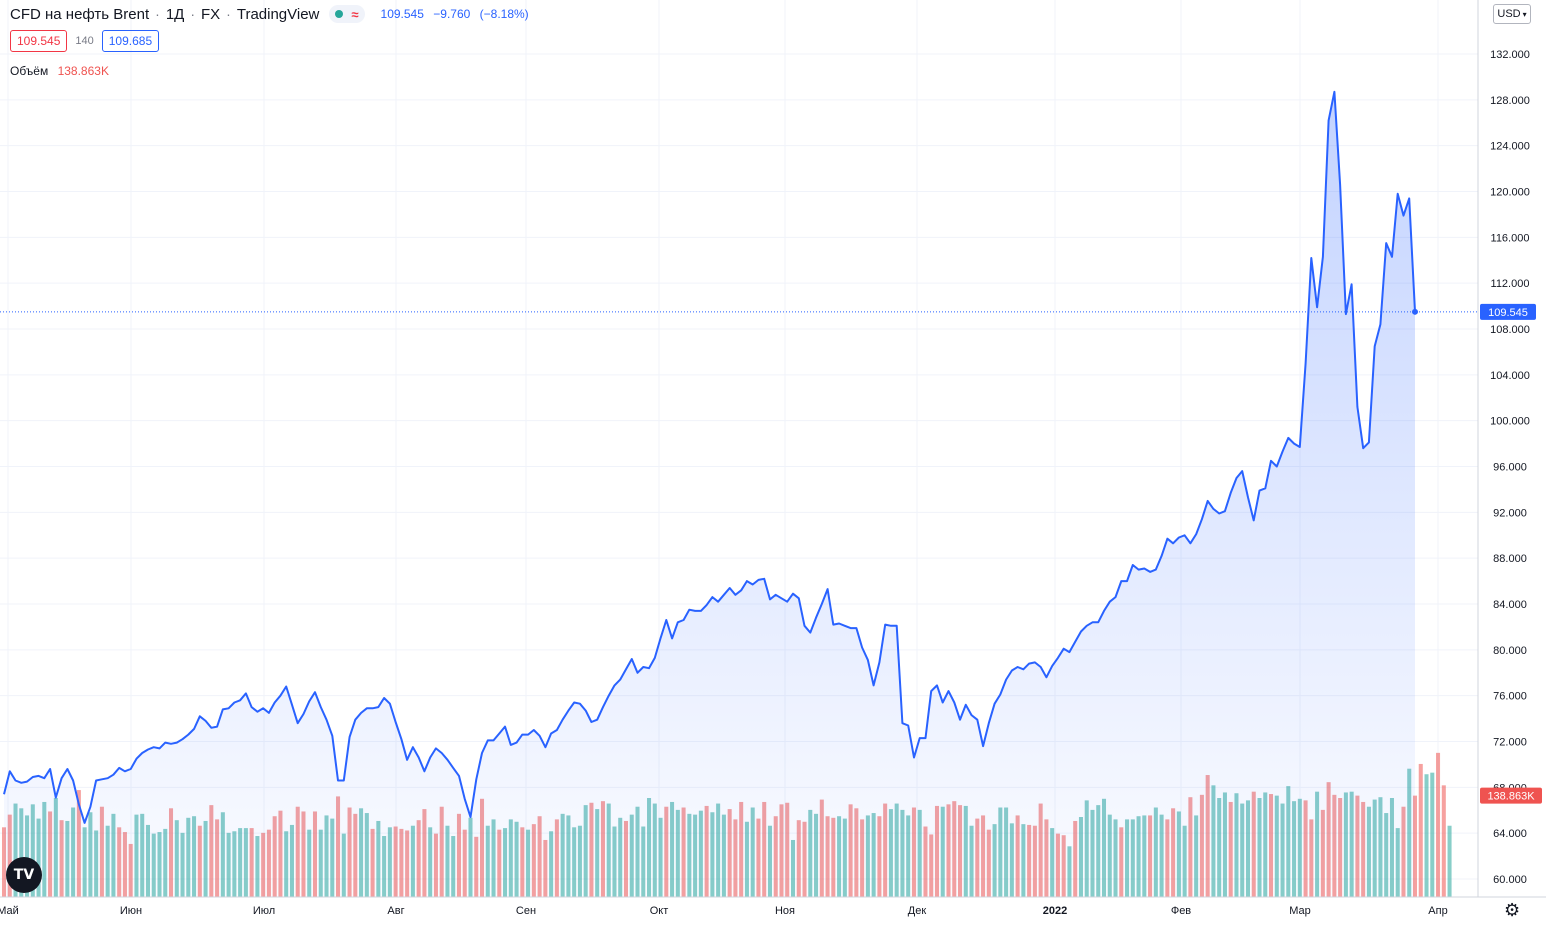 This screenshot has width=1546, height=925. Describe the element at coordinates (1510, 55) in the screenshot. I see `price-axis-tick-label: 132.000` at that location.